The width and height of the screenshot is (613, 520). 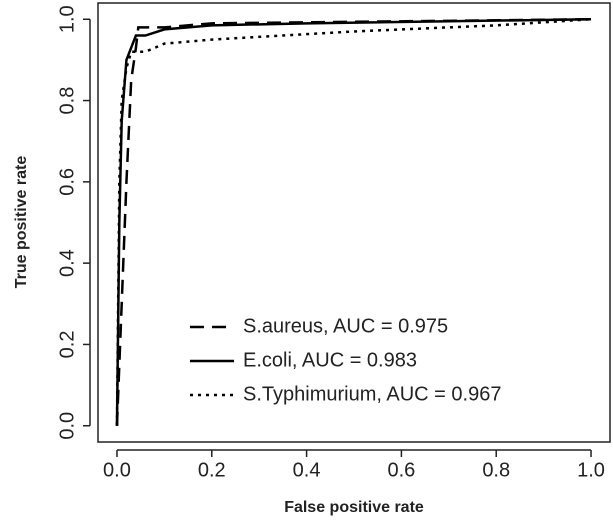 I want to click on x-tick-label: 0.8, so click(x=496, y=470).